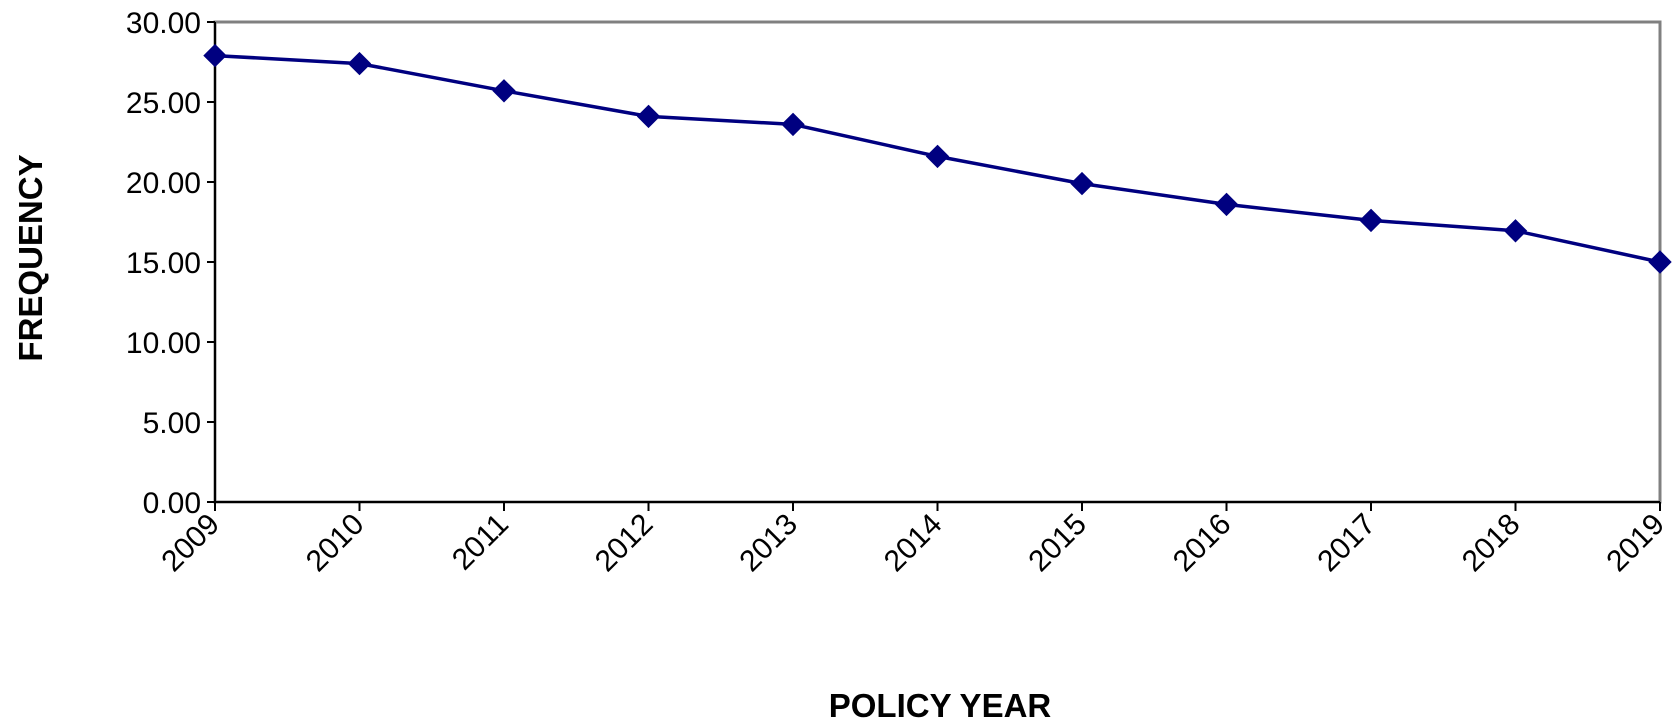  Describe the element at coordinates (163, 23) in the screenshot. I see `y-tick-label: 30.00` at that location.